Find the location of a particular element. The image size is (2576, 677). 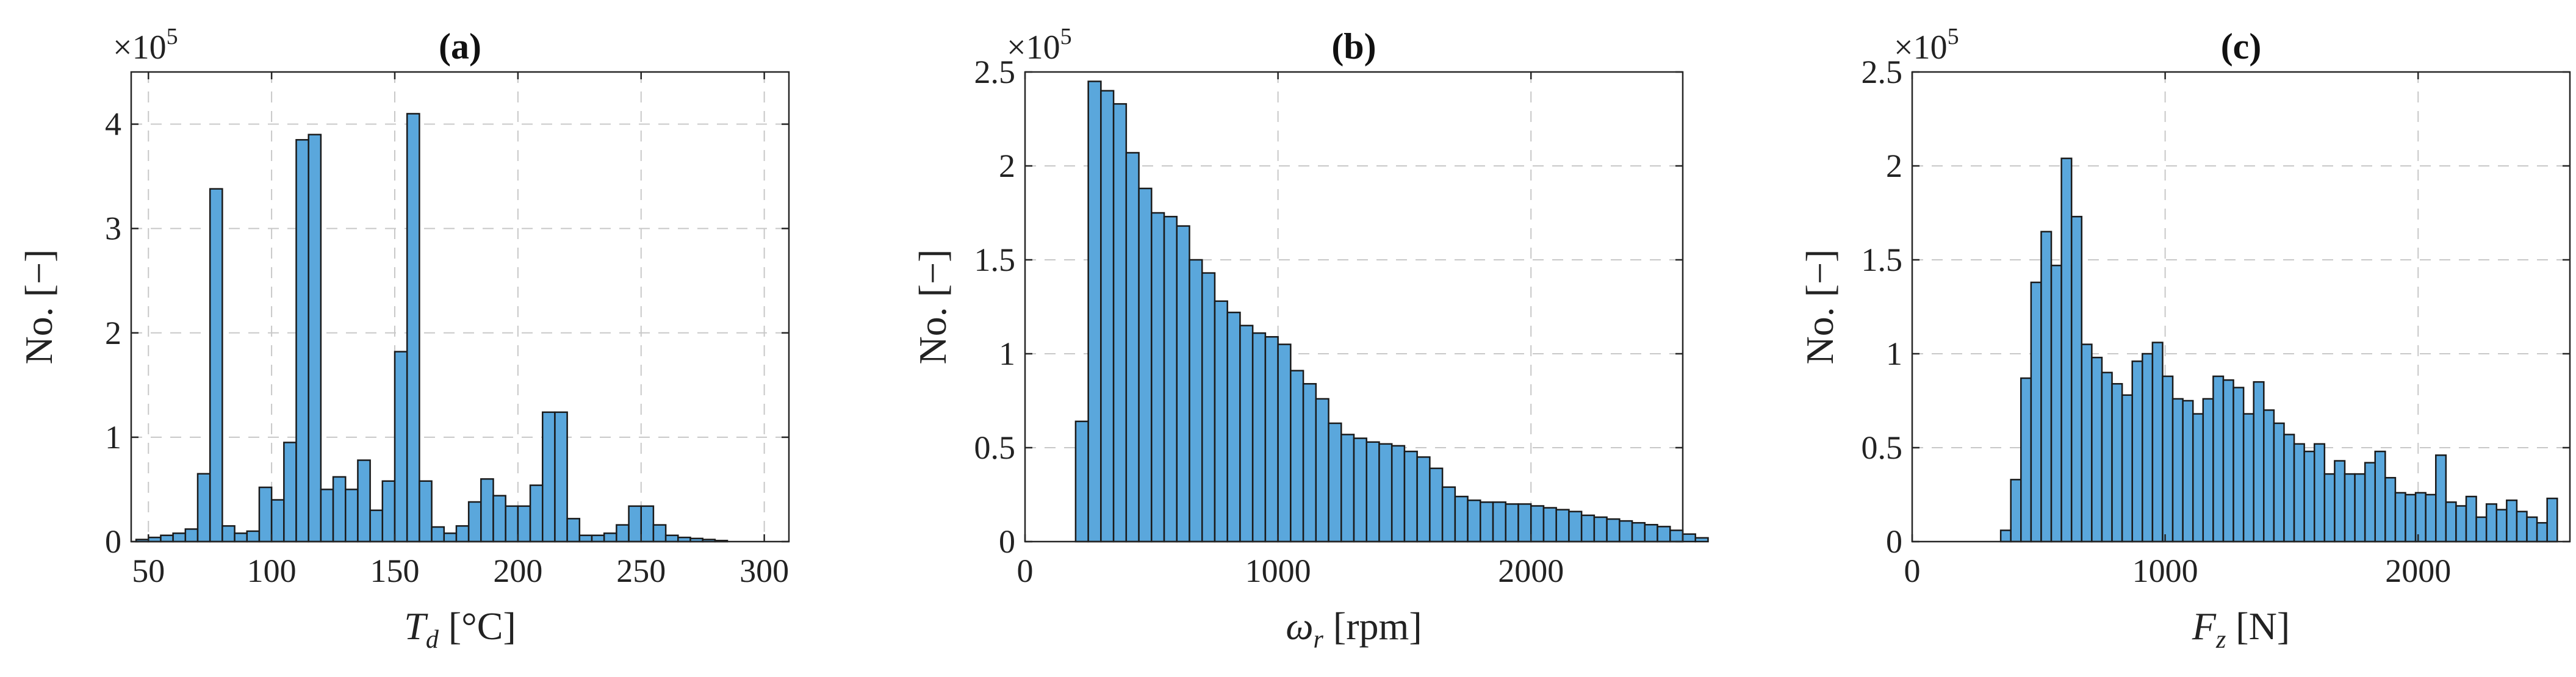

panel-title: (c) is located at coordinates (2241, 46).